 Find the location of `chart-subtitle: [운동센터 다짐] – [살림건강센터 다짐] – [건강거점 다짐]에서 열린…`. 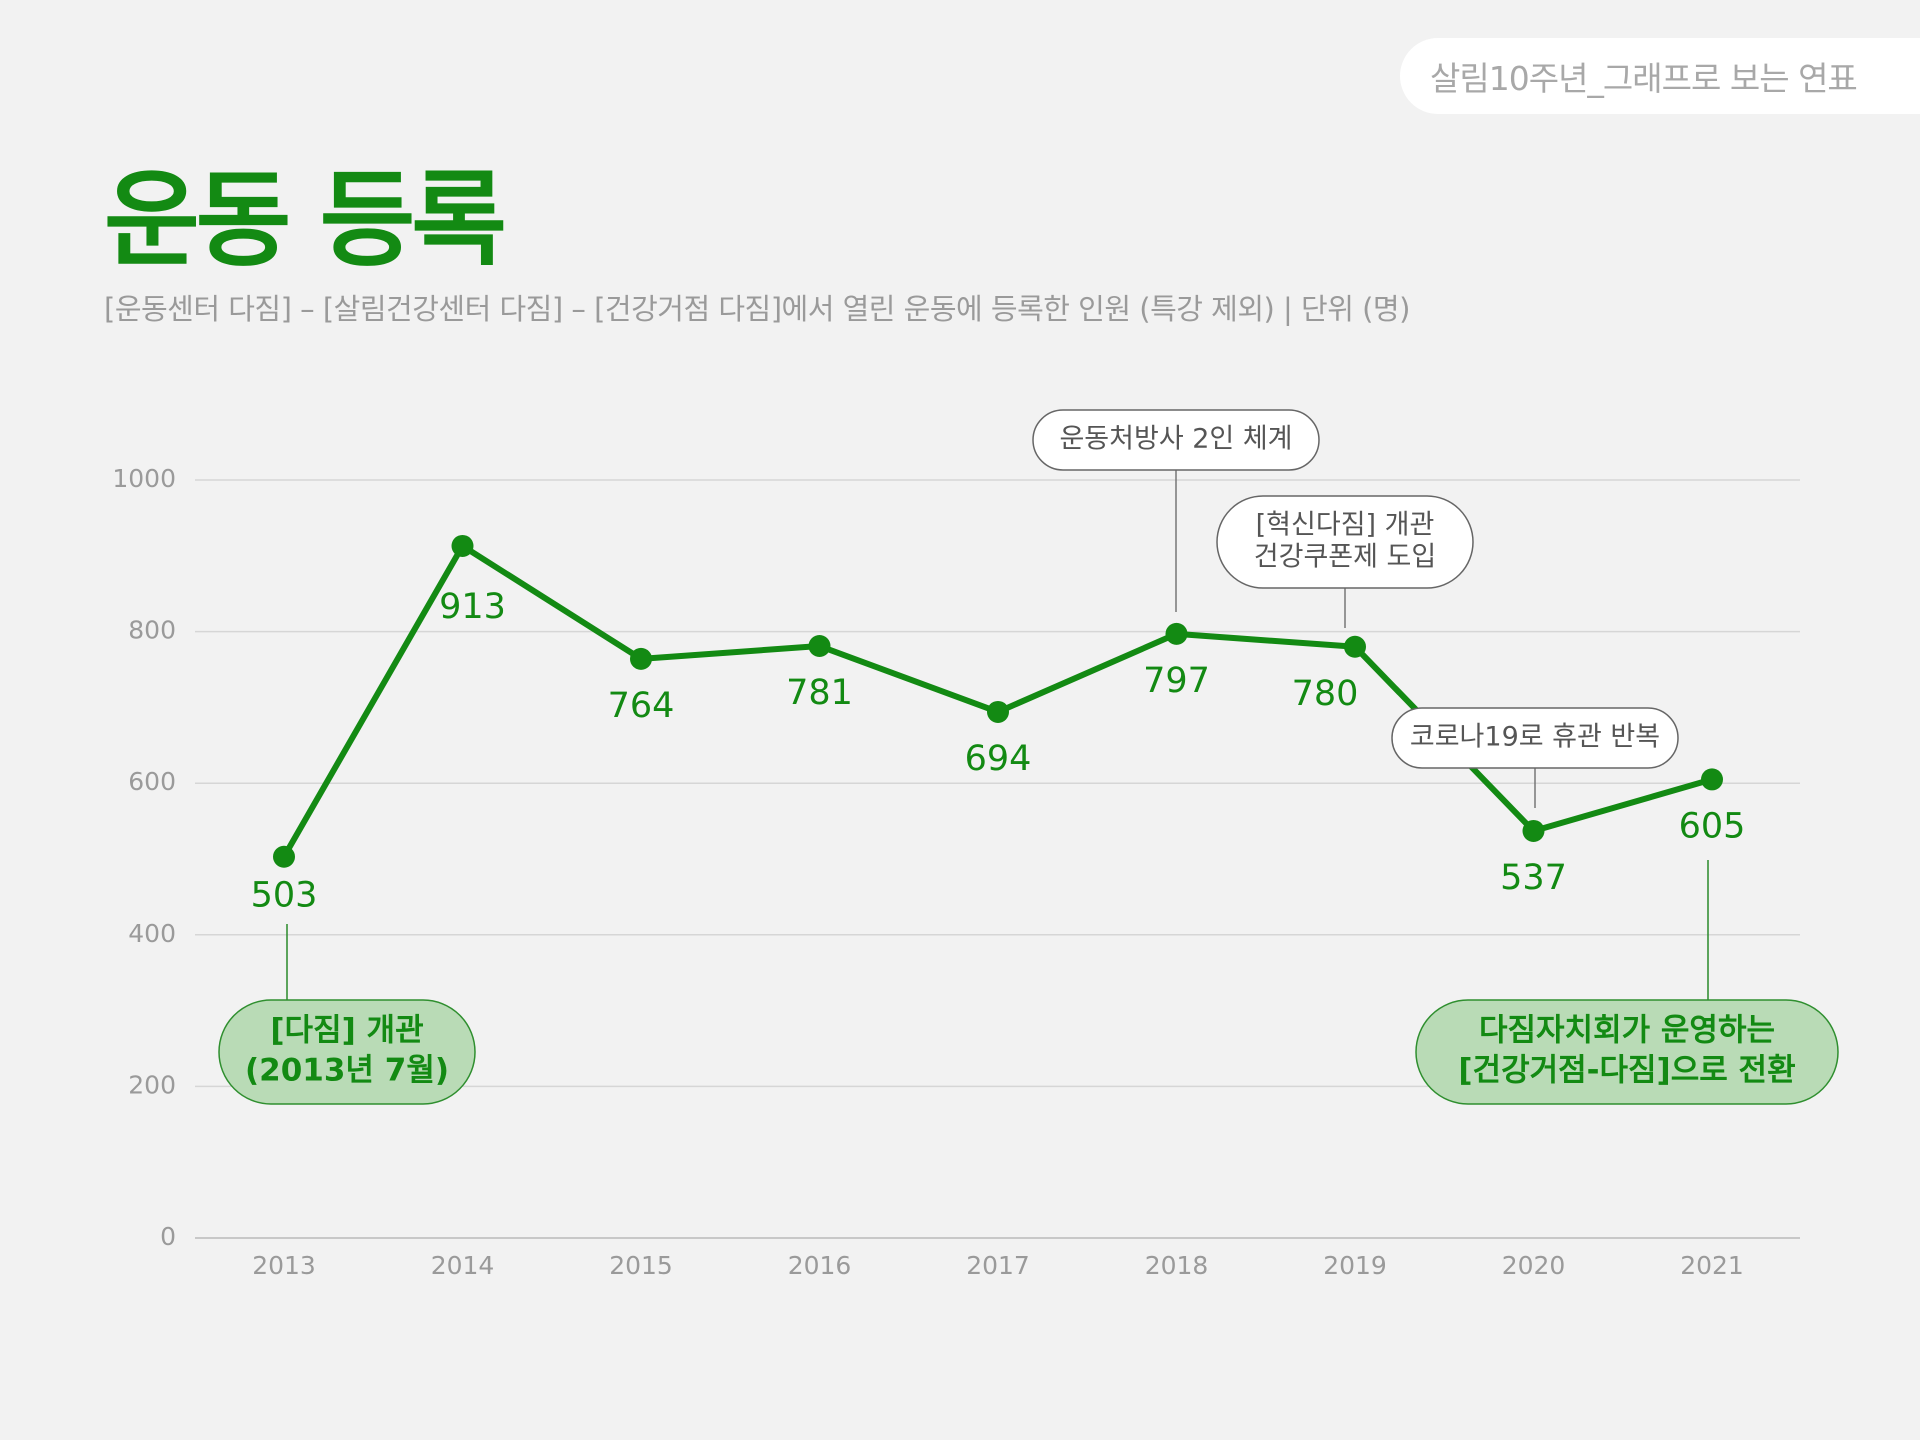

chart-subtitle: [운동센터 다짐] – [살림건강센터 다짐] – [건강거점 다짐]에서 열린… is located at coordinates (757, 309).